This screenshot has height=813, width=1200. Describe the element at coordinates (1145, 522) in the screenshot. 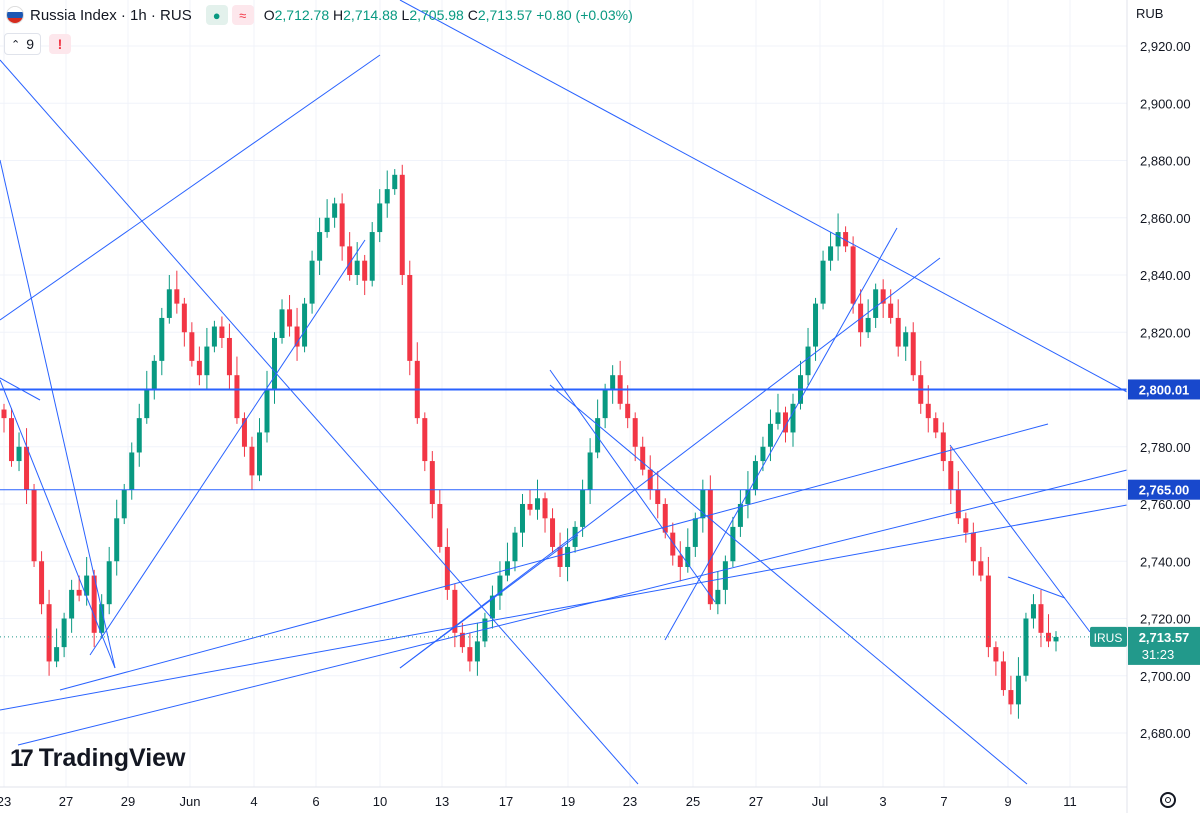

I see `price-labels: 2,800.01 2,765.00 IRUS 2,713.57 31:23` at that location.